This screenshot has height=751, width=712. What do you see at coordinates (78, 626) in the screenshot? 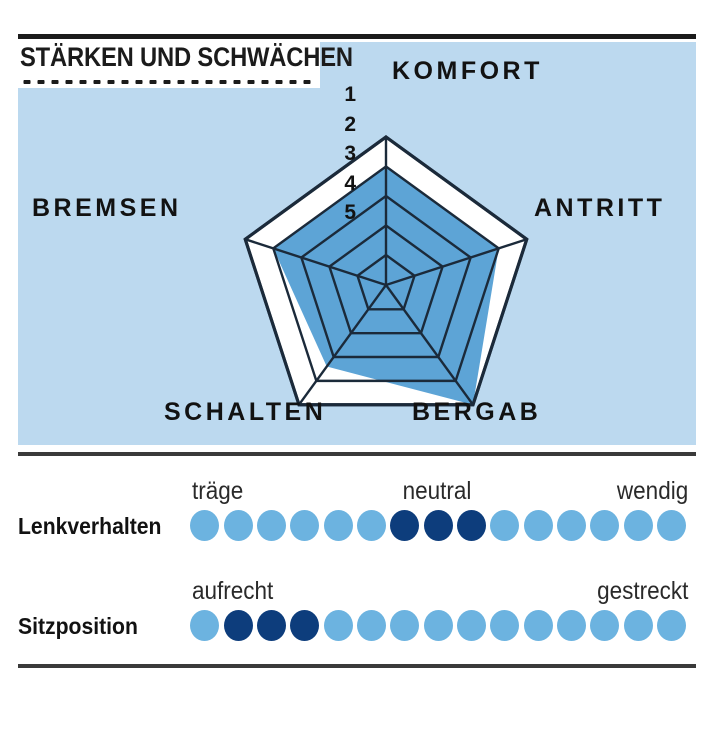
I see `scale-caption-sitzposition: Sitzposition` at bounding box center [78, 626].